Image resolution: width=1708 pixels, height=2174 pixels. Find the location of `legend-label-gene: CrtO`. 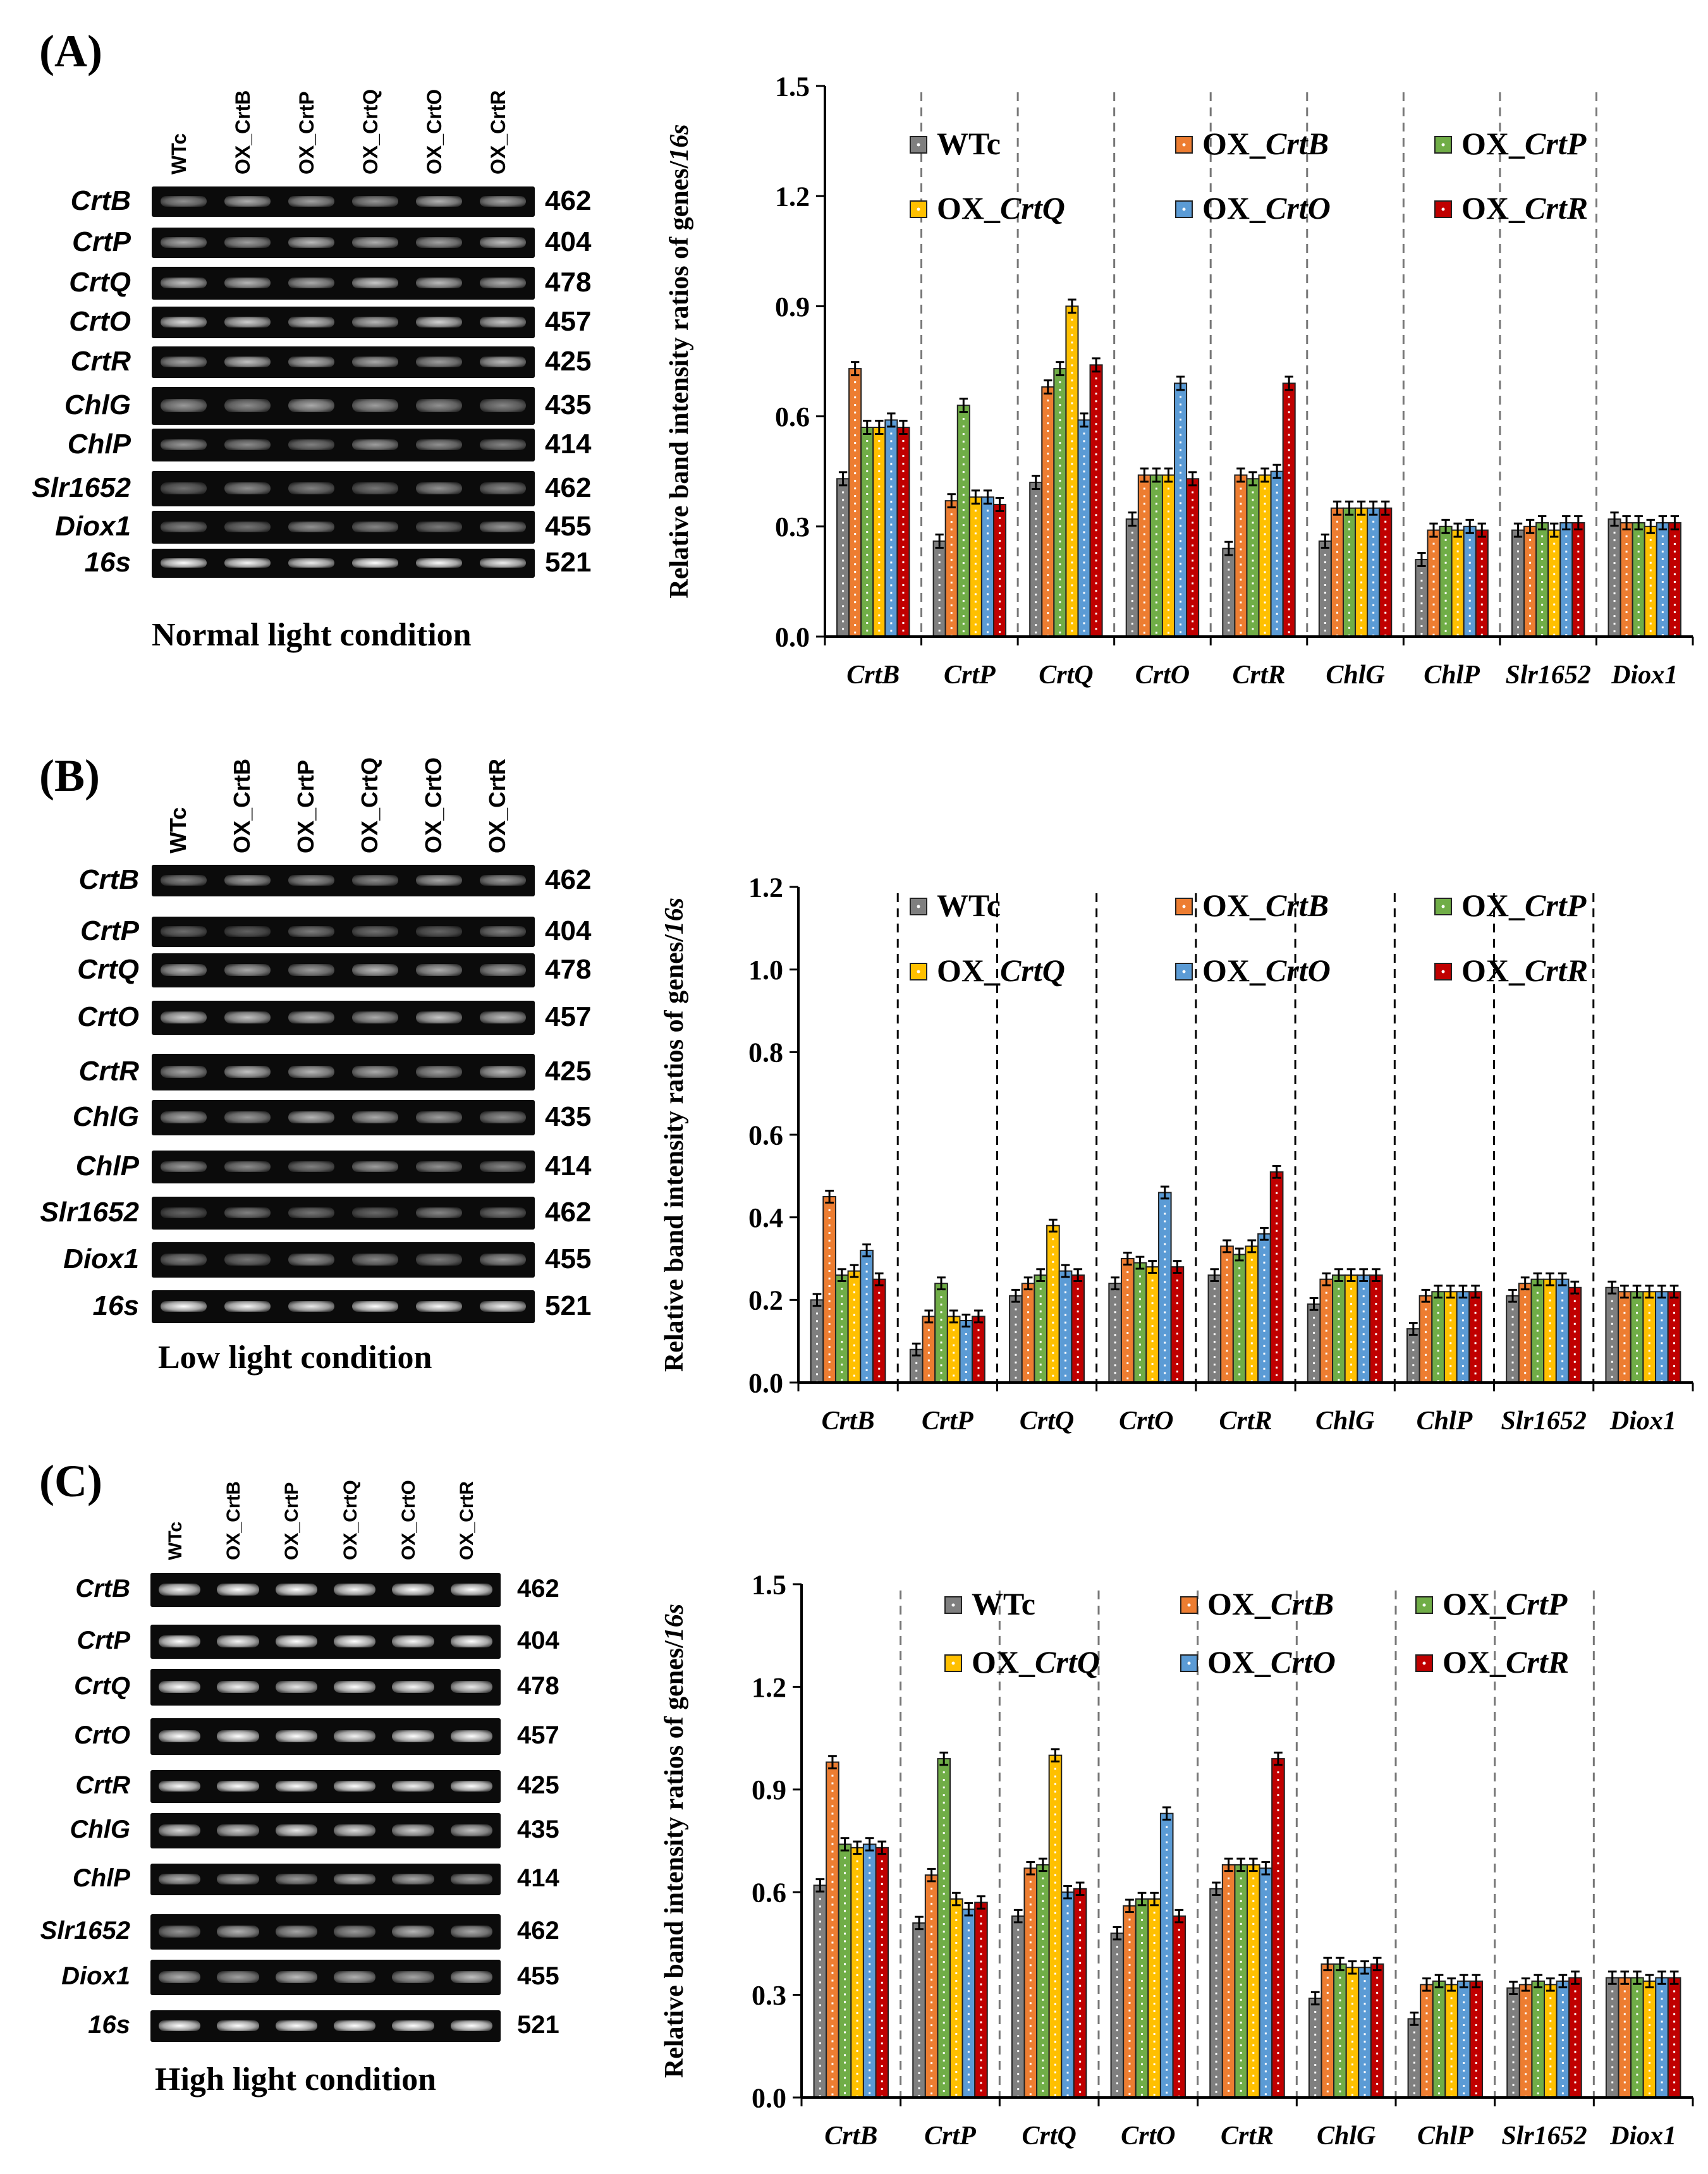

legend-label-gene: CrtO is located at coordinates (1303, 1662).